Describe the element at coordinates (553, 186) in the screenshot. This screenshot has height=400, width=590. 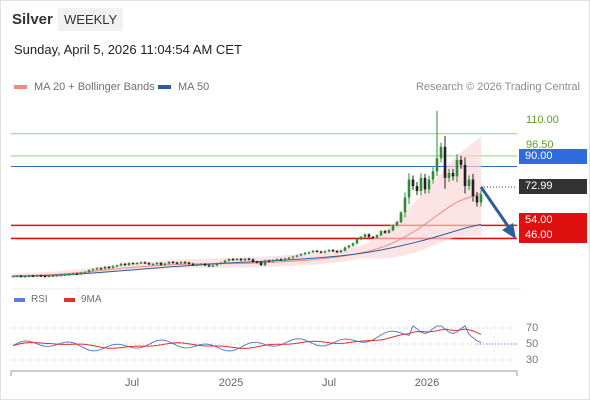
I see `last-price-tag: 72.99` at that location.